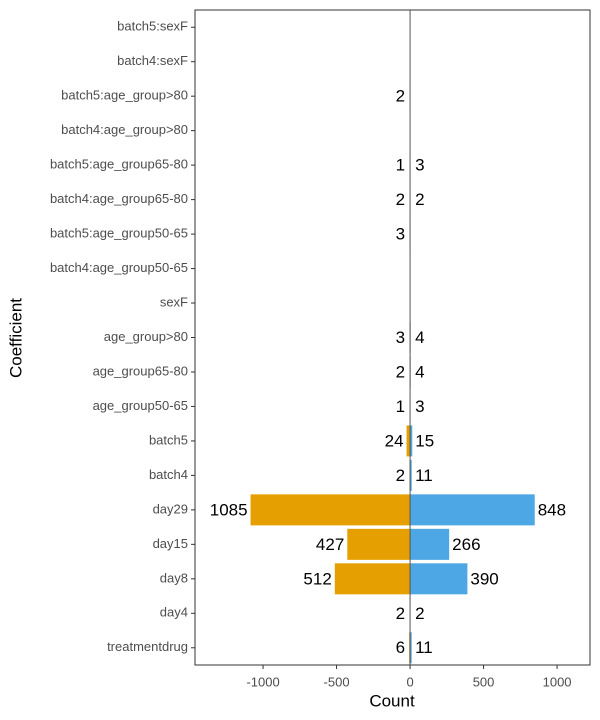  What do you see at coordinates (484, 681) in the screenshot?
I see `x-tick-label: 500` at bounding box center [484, 681].